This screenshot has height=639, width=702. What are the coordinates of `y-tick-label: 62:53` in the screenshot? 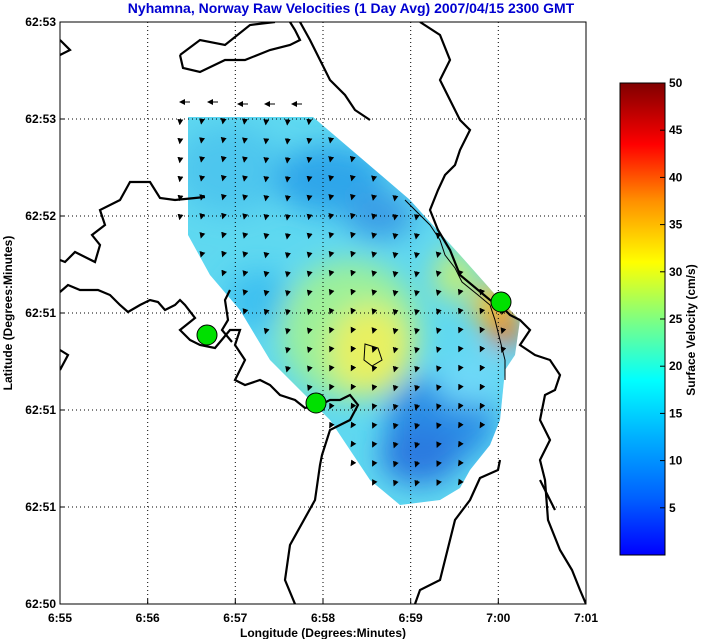 It's located at (40, 119).